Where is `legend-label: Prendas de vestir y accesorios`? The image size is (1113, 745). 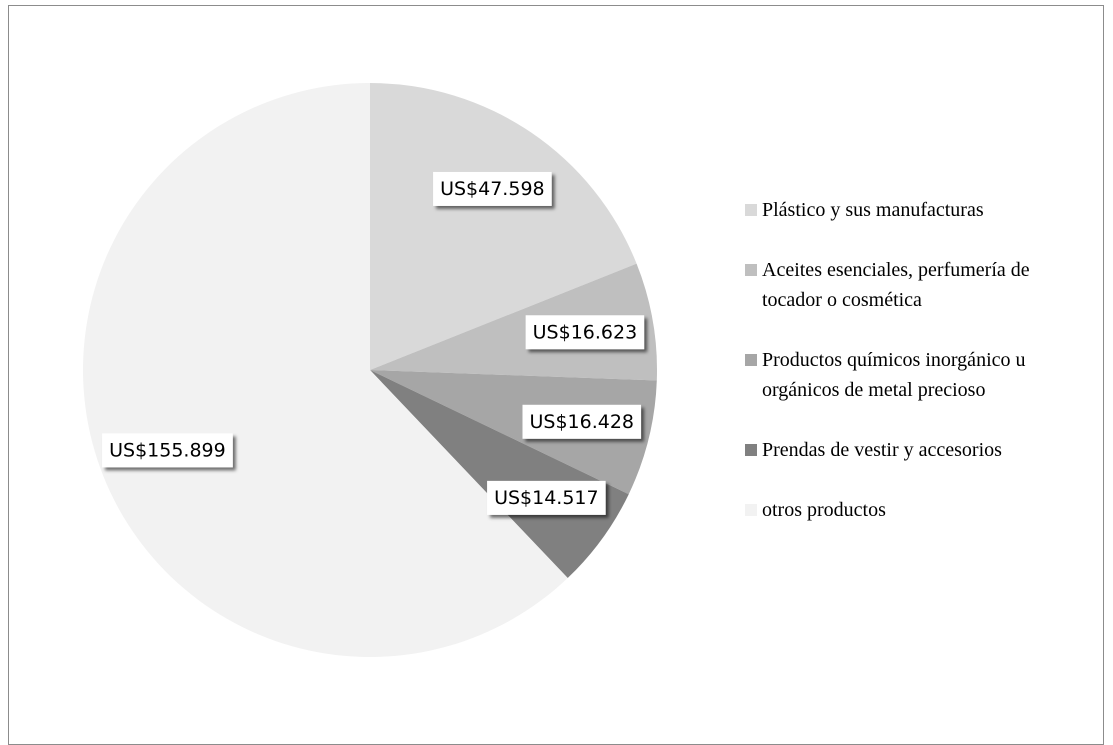 legend-label: Prendas de vestir y accesorios is located at coordinates (882, 450).